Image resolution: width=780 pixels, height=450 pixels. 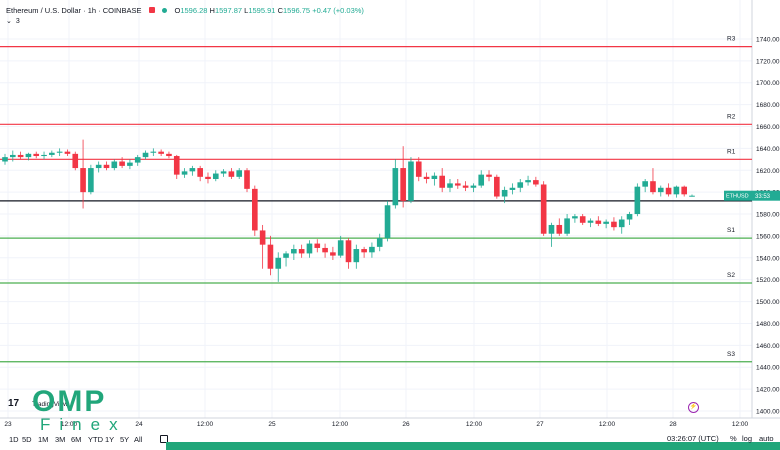 What do you see at coordinates (95, 439) in the screenshot?
I see `timeframe-ytd: YTD` at bounding box center [95, 439].